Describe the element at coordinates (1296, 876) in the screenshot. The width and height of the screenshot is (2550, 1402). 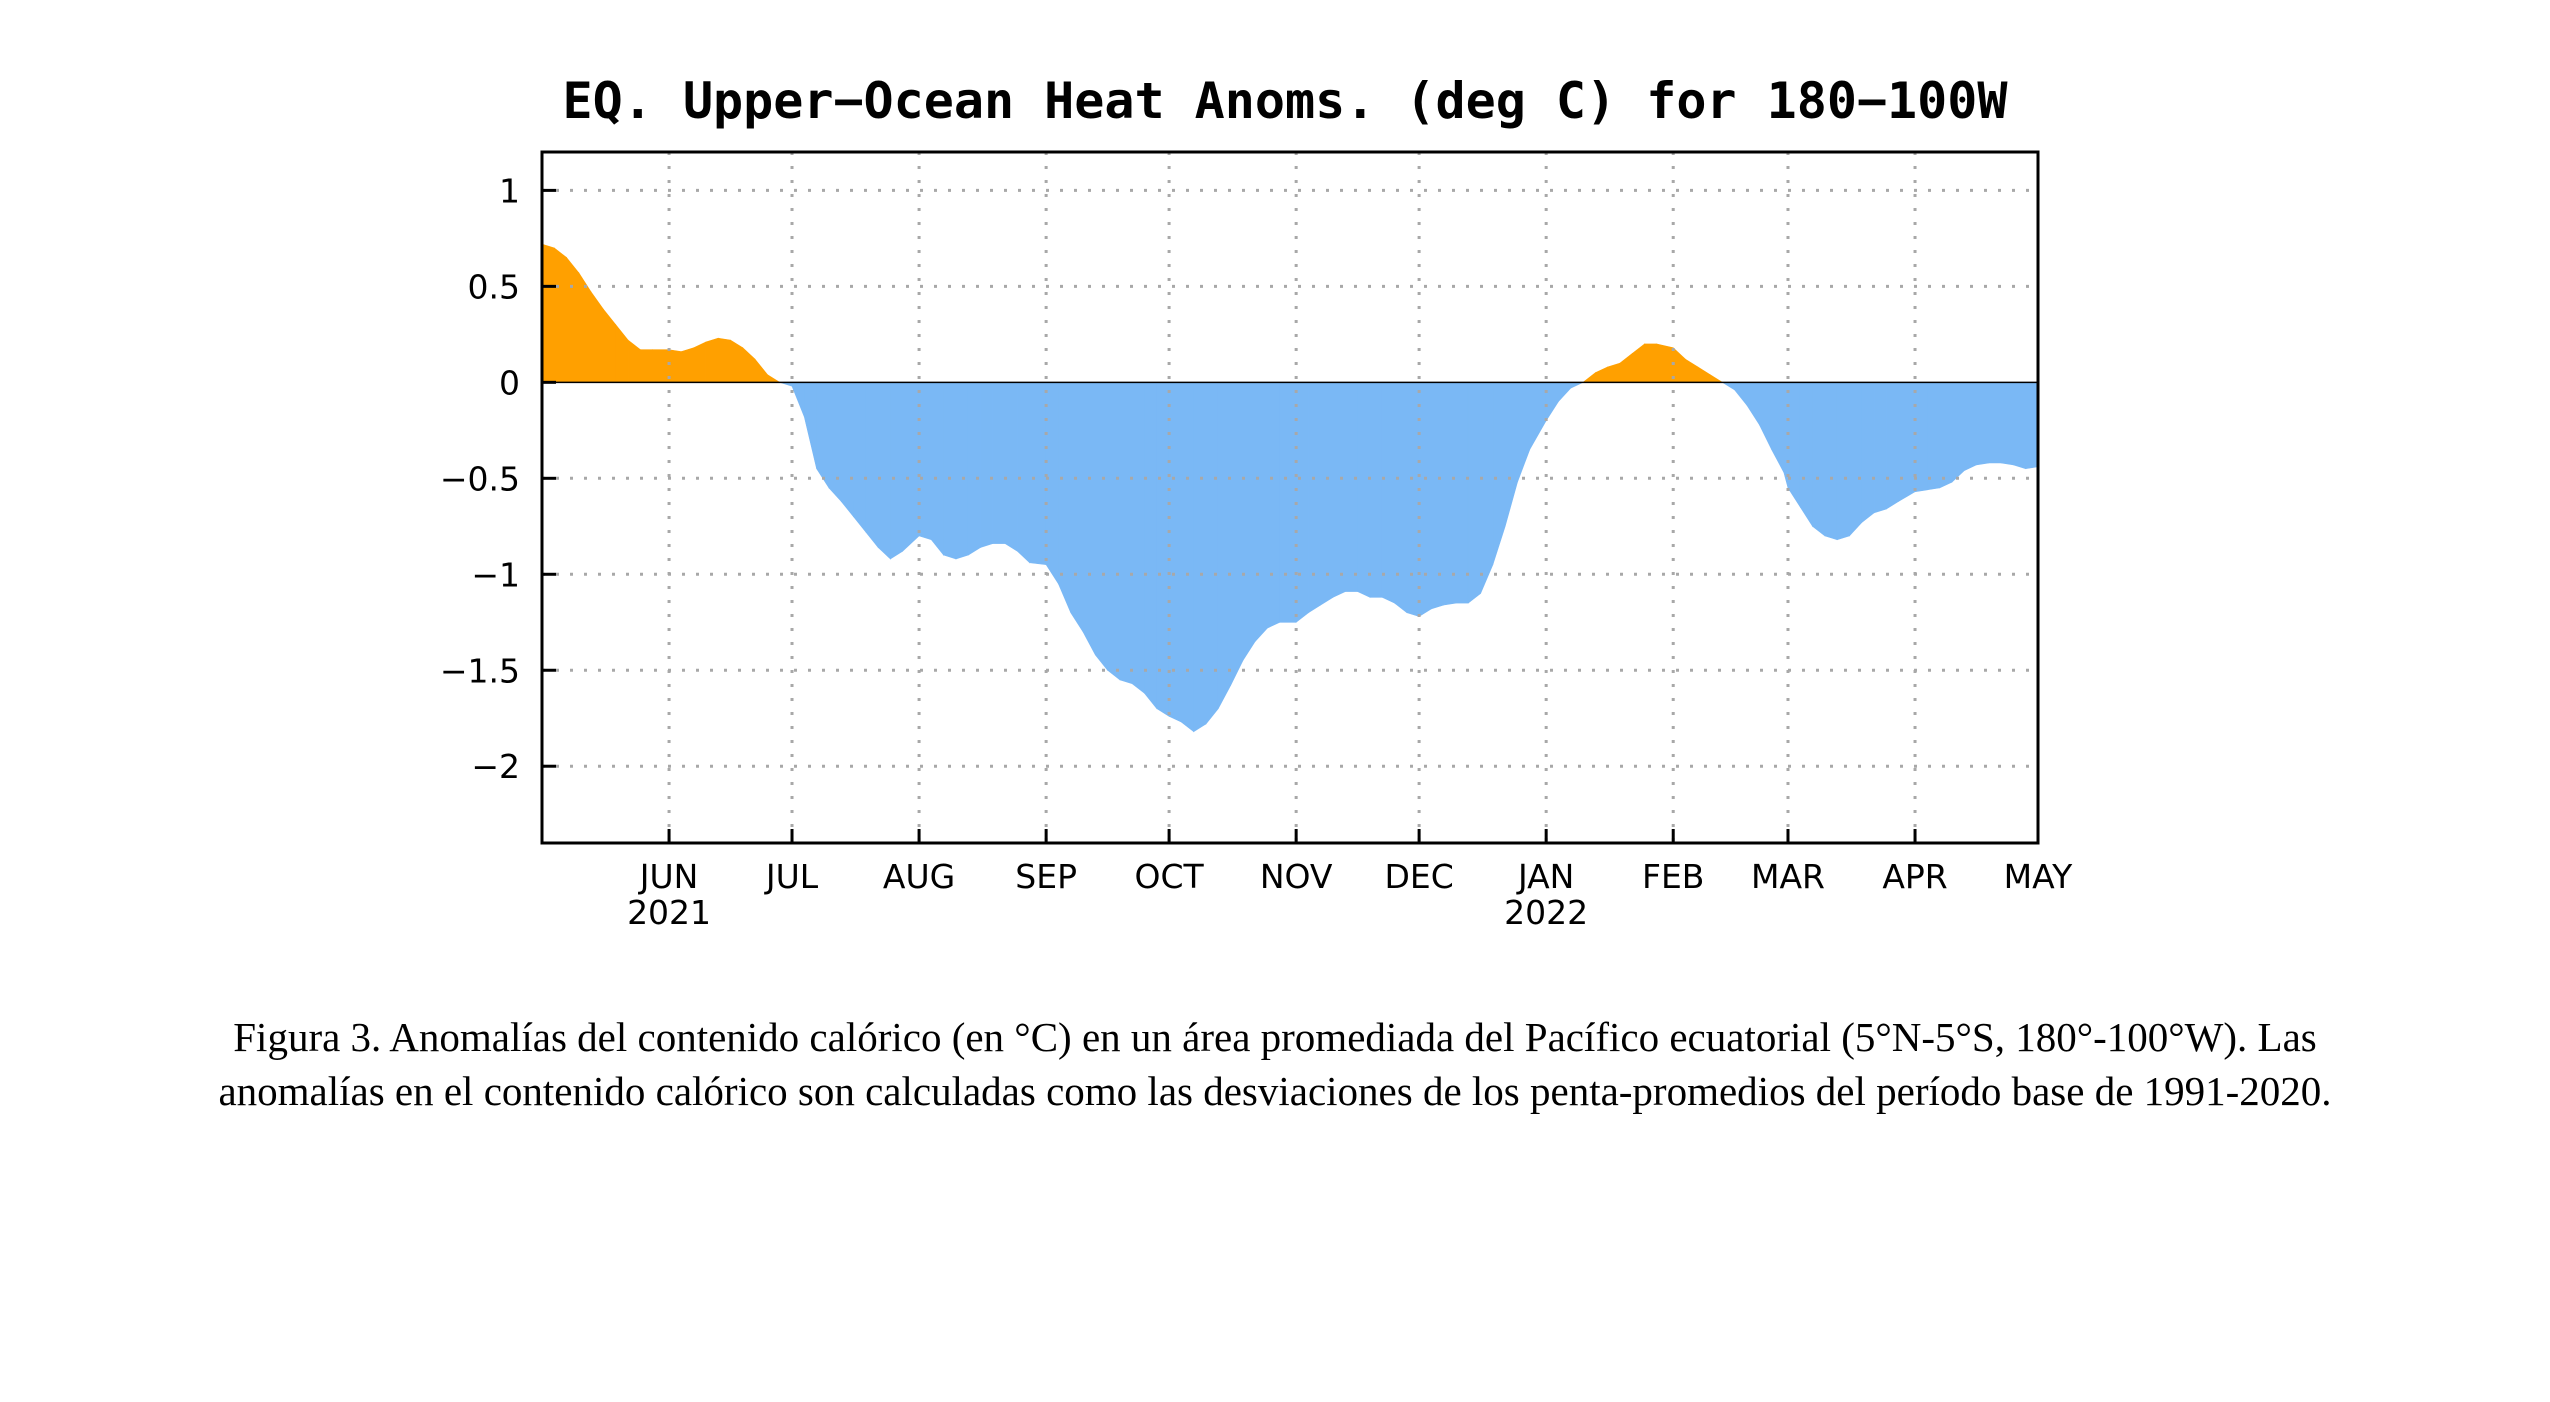
I see `x-tick-label: NOV` at that location.